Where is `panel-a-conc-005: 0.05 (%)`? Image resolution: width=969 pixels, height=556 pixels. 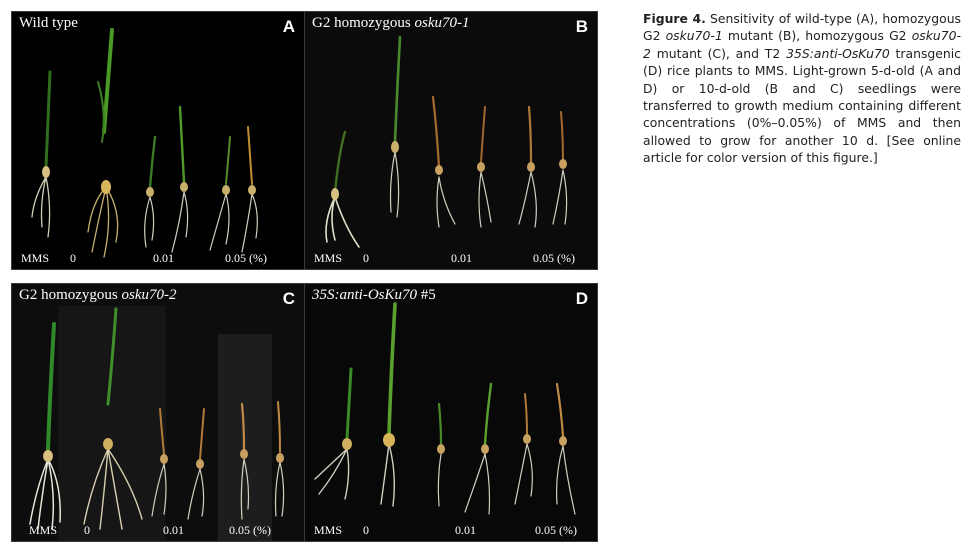
panel-a-conc-005: 0.05 (%) is located at coordinates (246, 258).